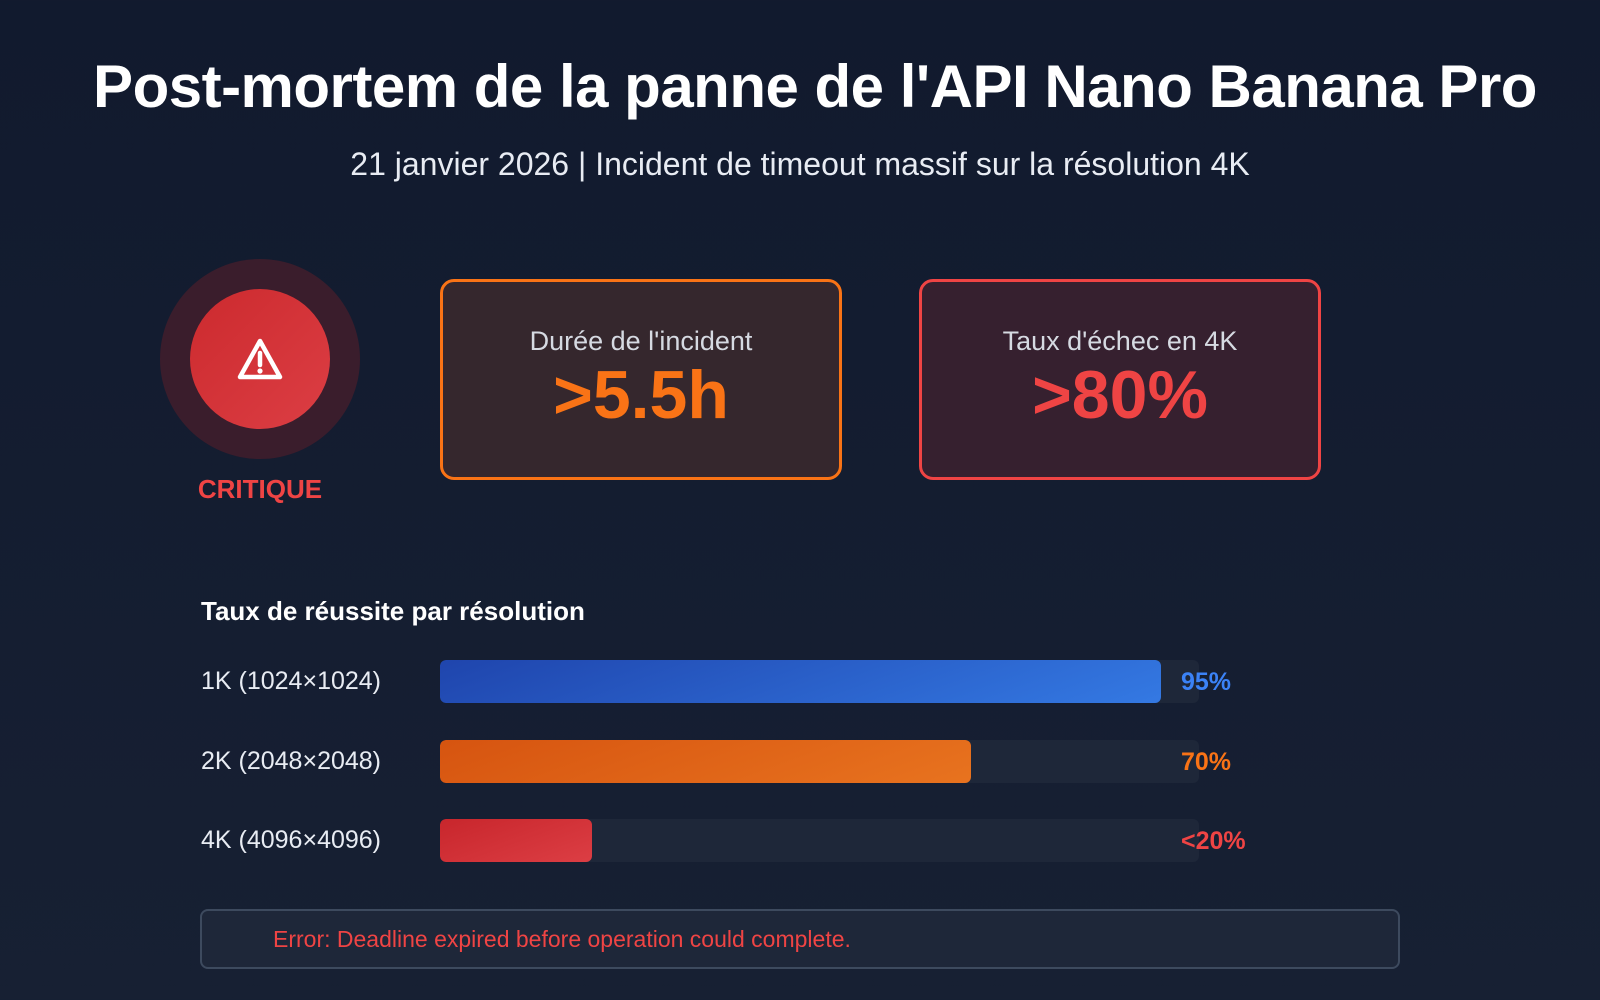 The height and width of the screenshot is (1000, 1600). Describe the element at coordinates (1120, 341) in the screenshot. I see `card-label: Taux d'échec en 4K` at that location.